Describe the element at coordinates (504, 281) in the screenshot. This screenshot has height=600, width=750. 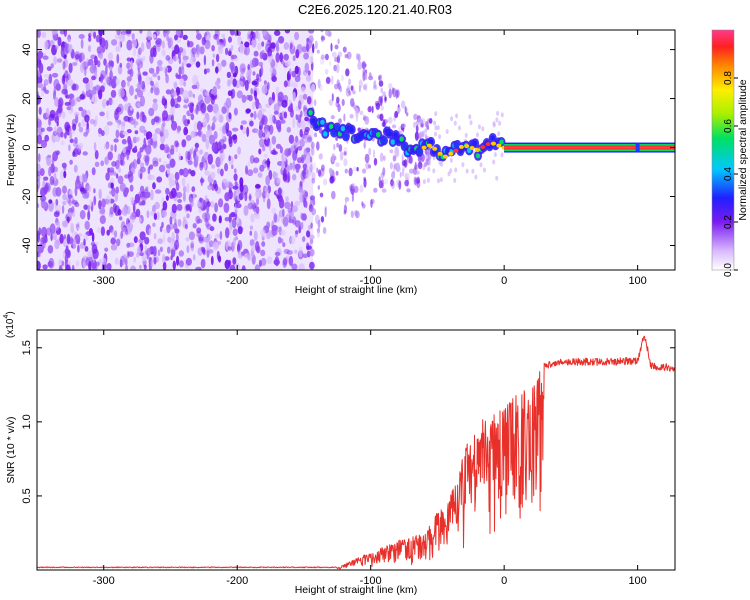
I see `spectrogram-x-tick-label: 0` at that location.